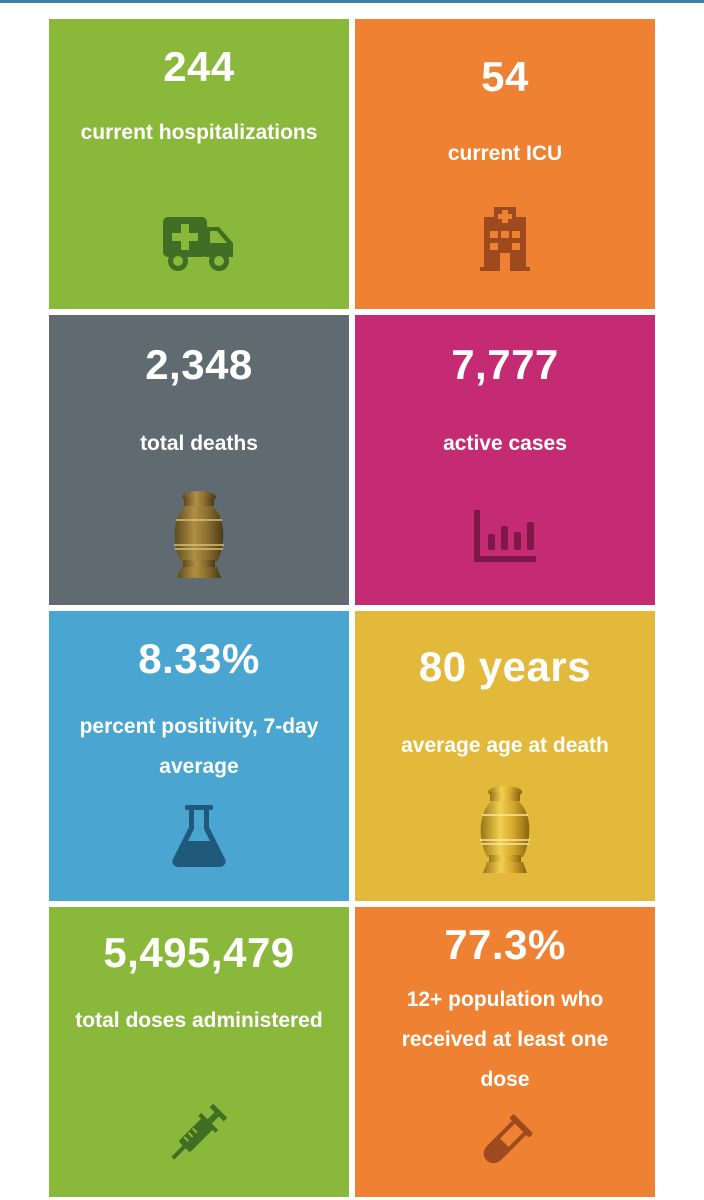 Image resolution: width=704 pixels, height=1200 pixels. What do you see at coordinates (199, 1020) in the screenshot?
I see `total-doses-label: total doses administered` at bounding box center [199, 1020].